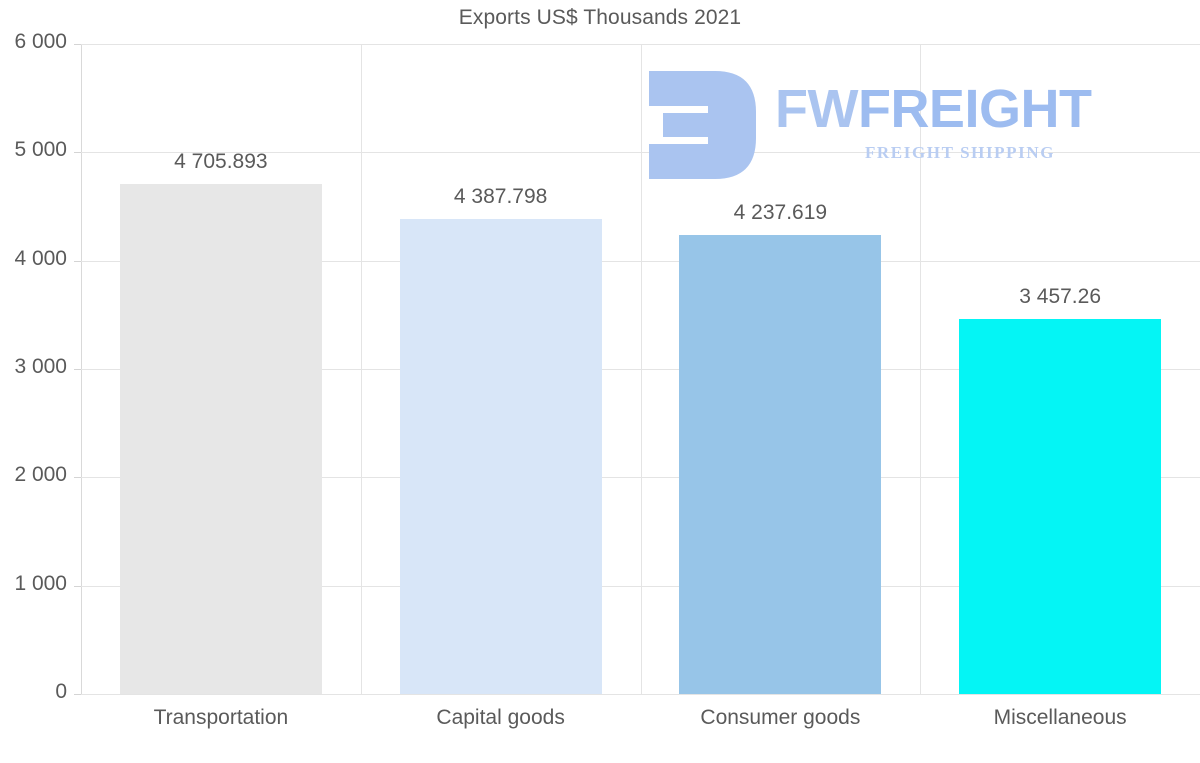 Image resolution: width=1200 pixels, height=763 pixels. Describe the element at coordinates (61, 691) in the screenshot. I see `y-tick-label: 0` at that location.